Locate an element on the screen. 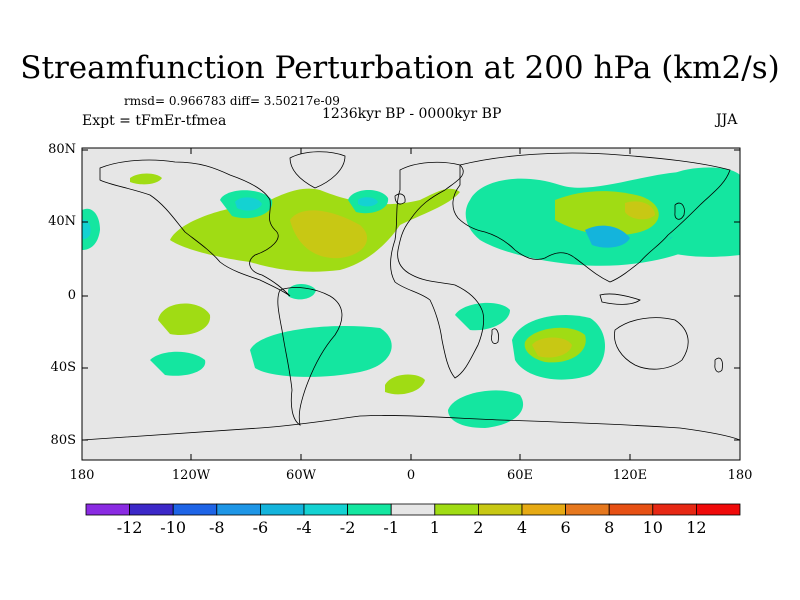 The width and height of the screenshot is (800, 600). experiment-label: Expt = tFmEr-tfmea is located at coordinates (154, 121).